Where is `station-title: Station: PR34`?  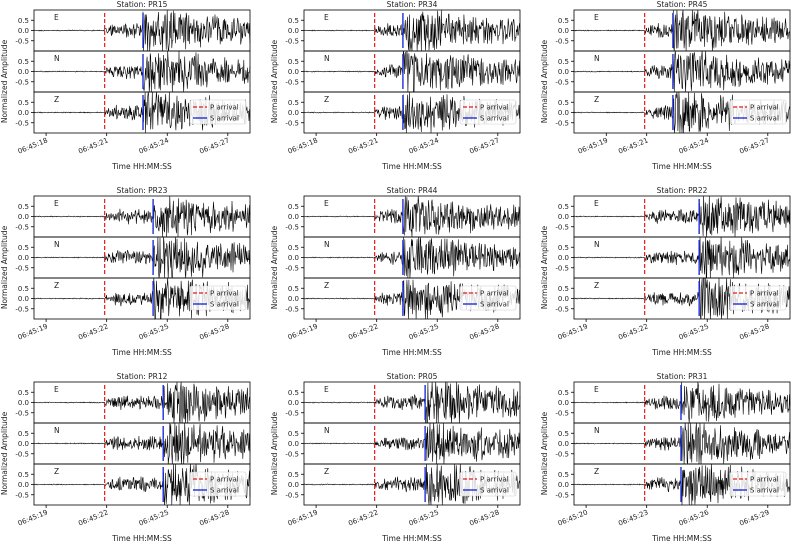 station-title: Station: PR34 is located at coordinates (412, 4).